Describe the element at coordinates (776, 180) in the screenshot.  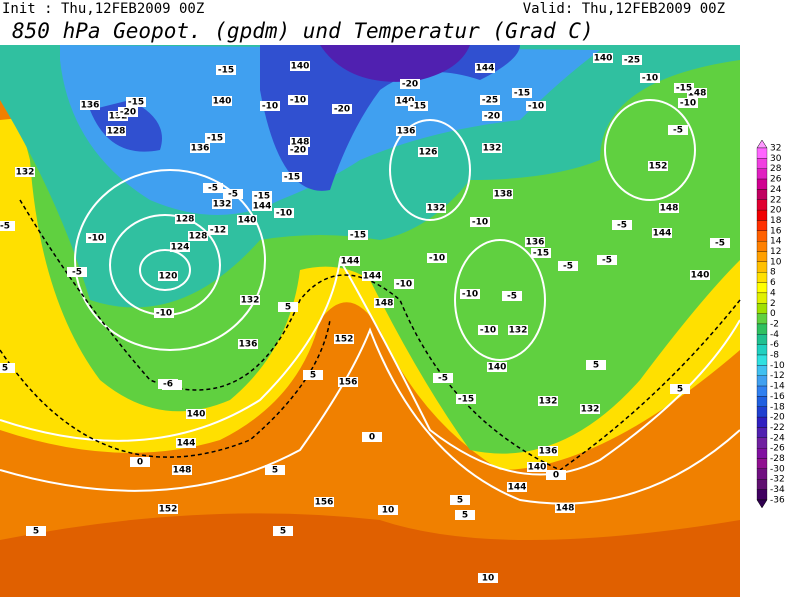
I see `colorbar-label: 26` at that location.